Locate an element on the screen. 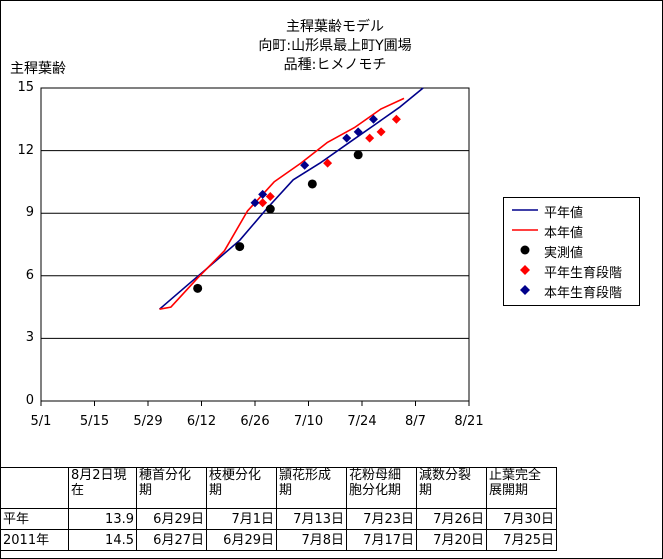 Image resolution: width=663 pixels, height=559 pixels. header-cell: 8月2日現 在 is located at coordinates (102, 488).